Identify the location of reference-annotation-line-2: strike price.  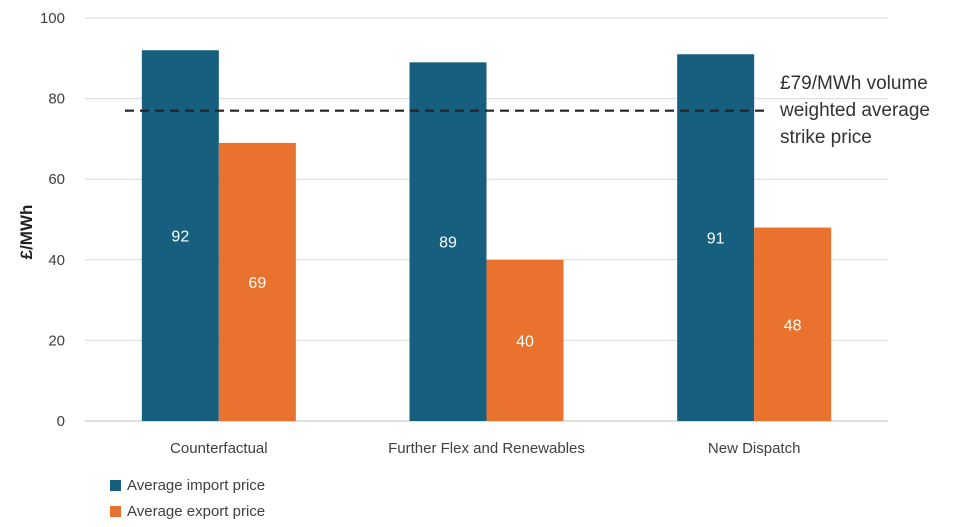
(826, 137).